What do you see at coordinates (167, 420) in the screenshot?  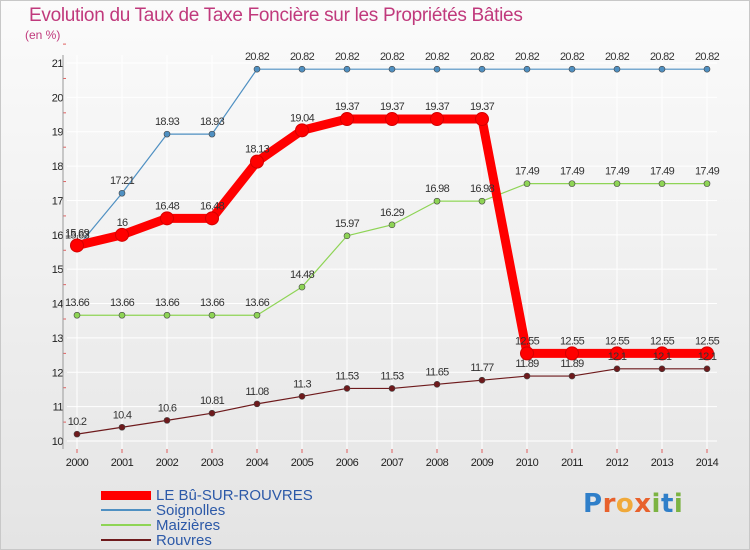 I see `data-point-rouvres-2002` at bounding box center [167, 420].